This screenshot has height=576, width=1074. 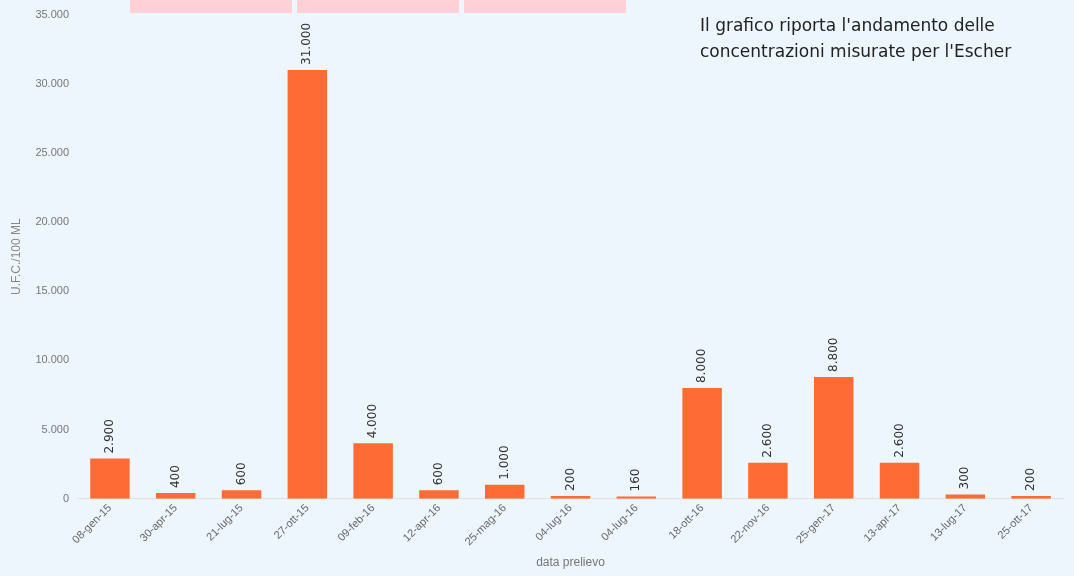 What do you see at coordinates (15, 256) in the screenshot?
I see `y-axis-title: U.F.C./100 ML` at bounding box center [15, 256].